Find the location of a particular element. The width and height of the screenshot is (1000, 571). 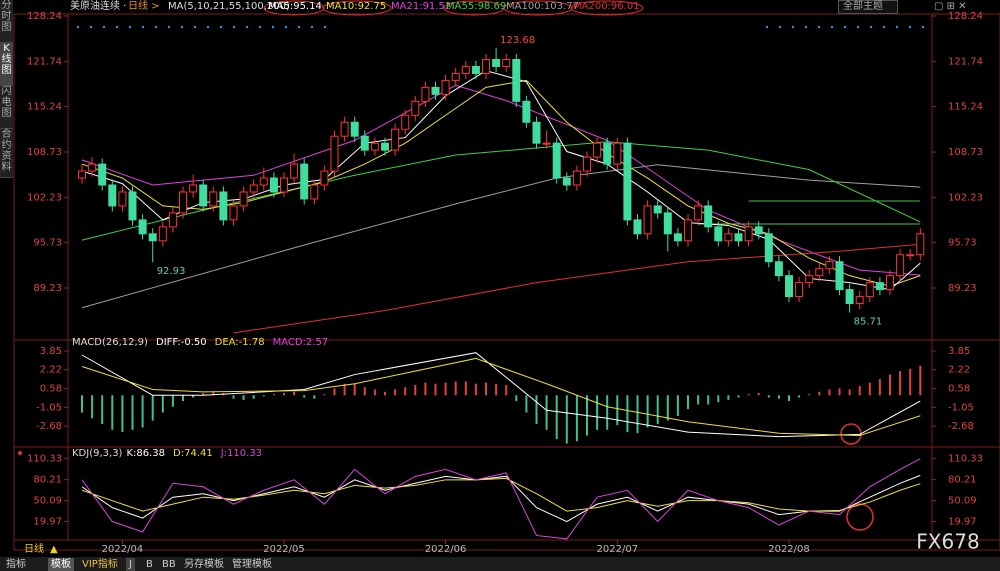

sidebar-tab: 分时图 is located at coordinates (6, 21).